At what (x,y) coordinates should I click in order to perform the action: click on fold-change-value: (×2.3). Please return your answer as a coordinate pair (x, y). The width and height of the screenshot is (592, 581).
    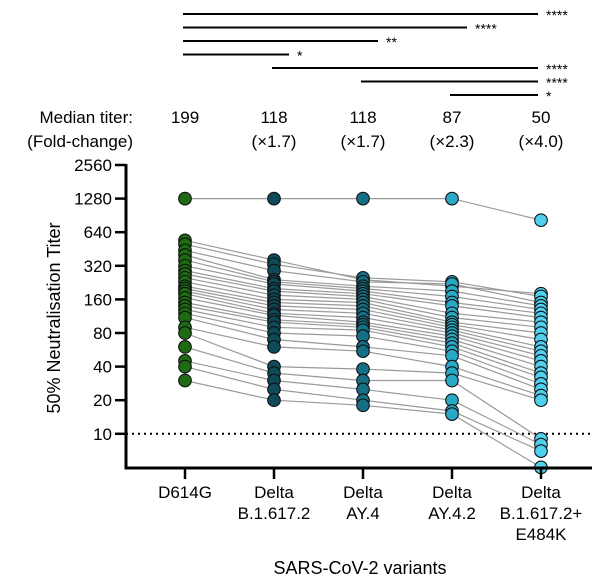
    Looking at the image, I should click on (452, 141).